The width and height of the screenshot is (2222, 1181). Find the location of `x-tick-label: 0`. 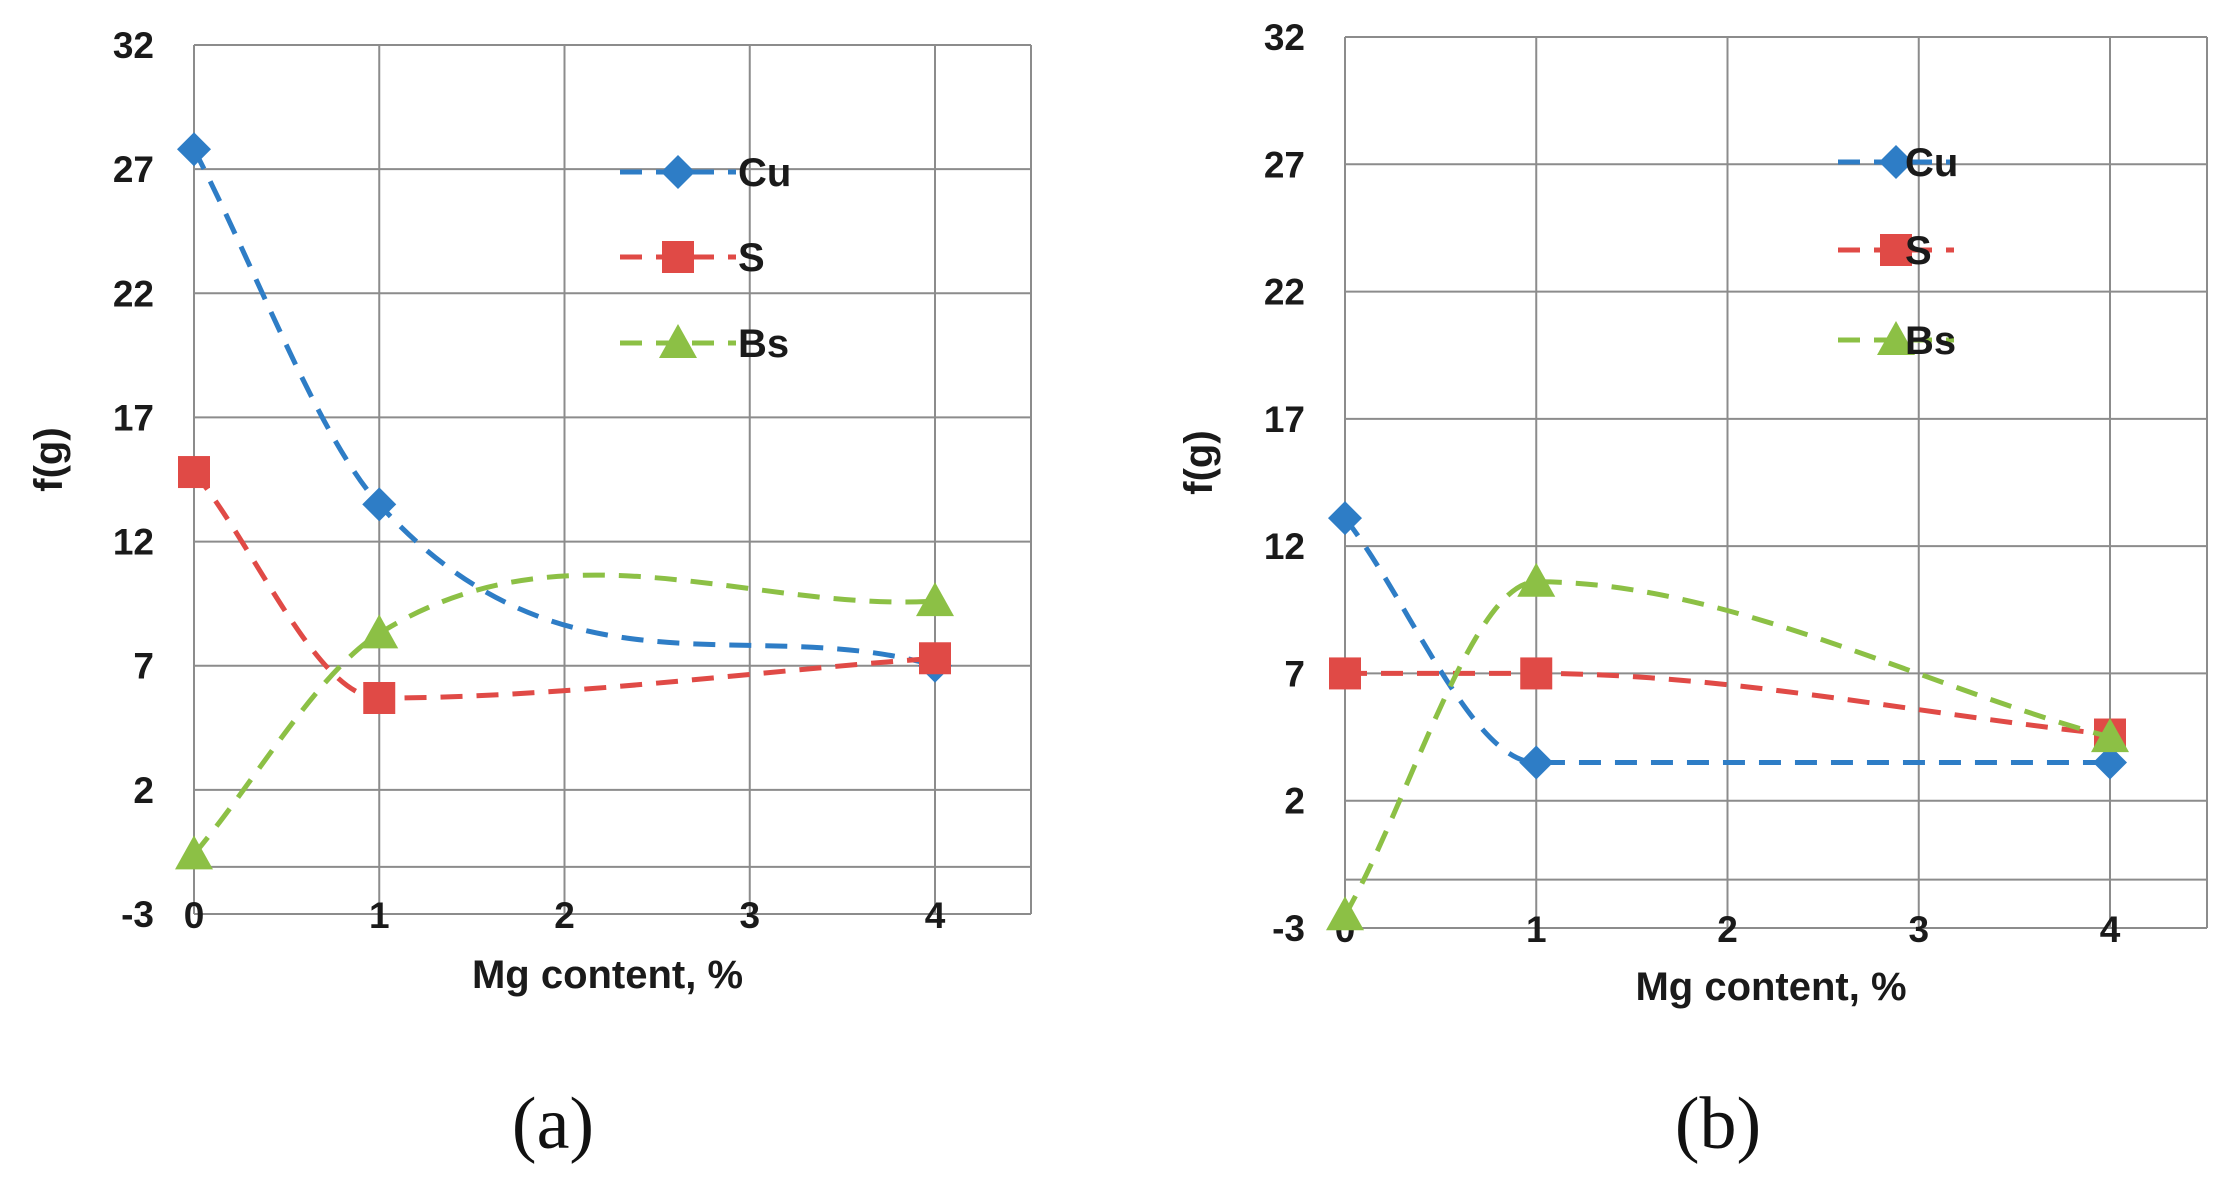

x-tick-label: 0 is located at coordinates (194, 915).